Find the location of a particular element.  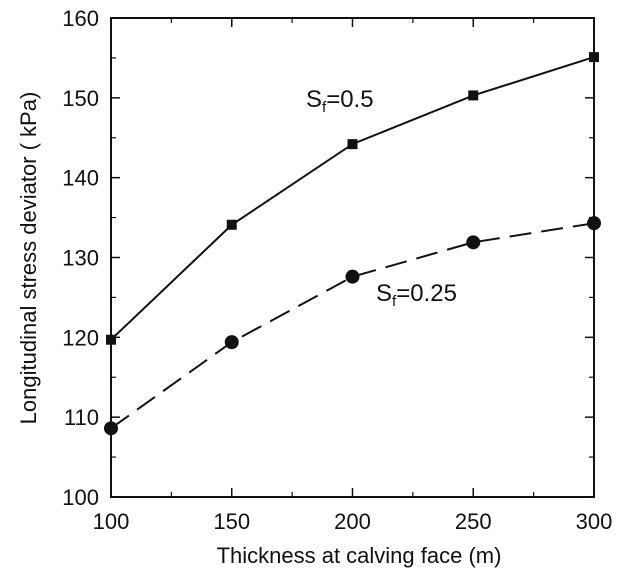

x-tick-label: 200 is located at coordinates (352, 521).